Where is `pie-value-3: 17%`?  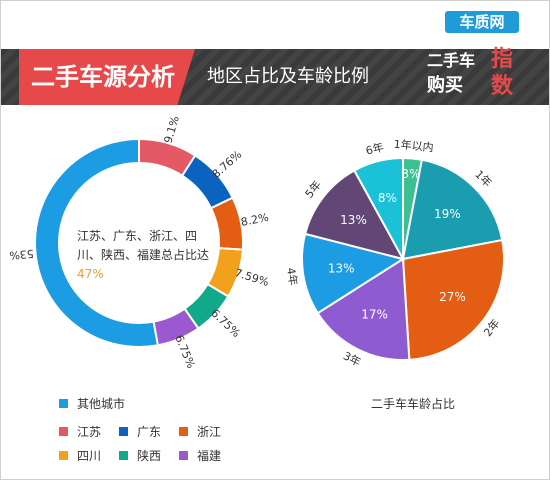
pie-value-3: 17% is located at coordinates (374, 314).